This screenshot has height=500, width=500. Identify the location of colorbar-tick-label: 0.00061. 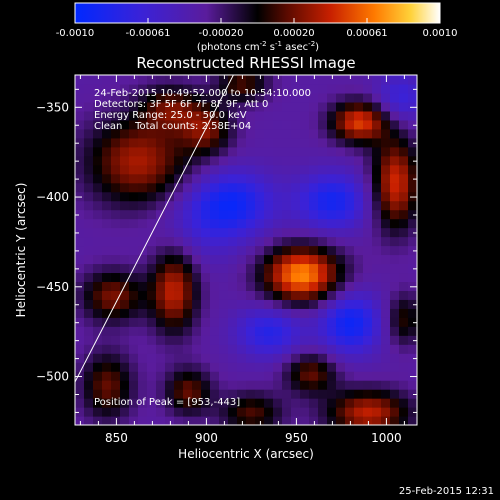
(366, 33).